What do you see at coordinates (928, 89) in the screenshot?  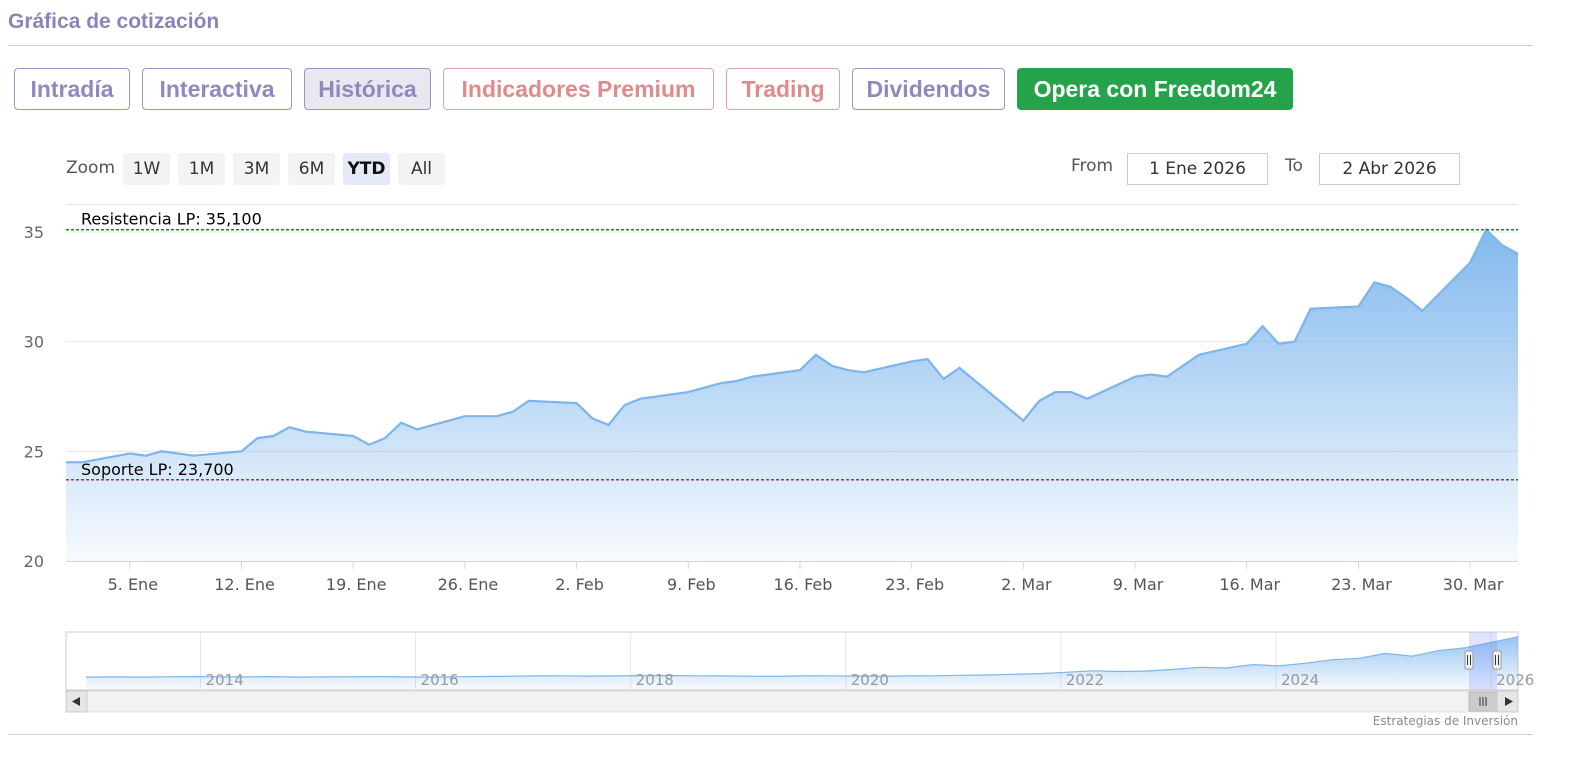 I see `tab-dividendos: Dividendos` at bounding box center [928, 89].